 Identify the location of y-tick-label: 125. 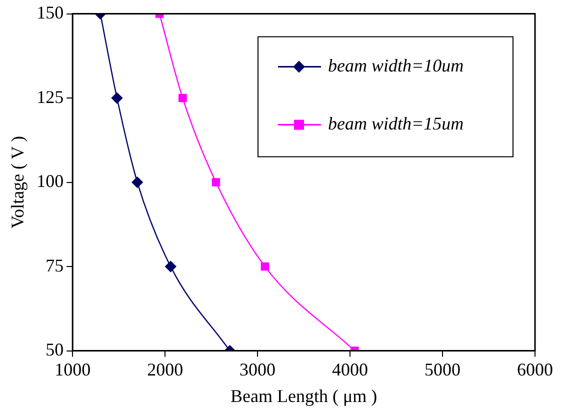
(50, 96).